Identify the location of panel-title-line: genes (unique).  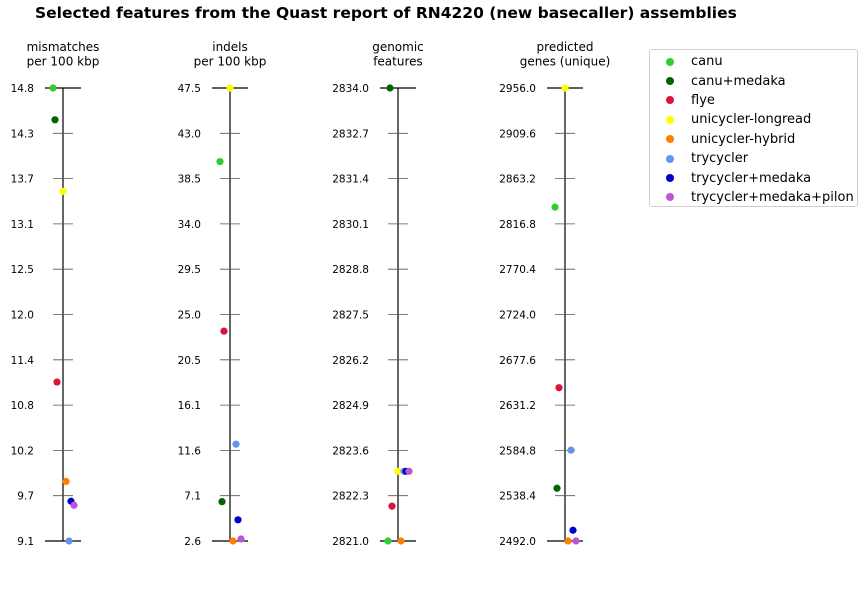
(565, 62).